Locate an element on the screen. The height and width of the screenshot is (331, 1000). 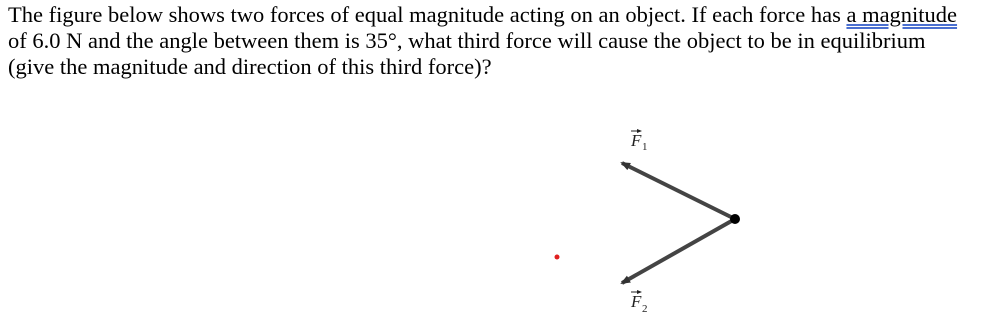
red-dot is located at coordinates (557, 257).